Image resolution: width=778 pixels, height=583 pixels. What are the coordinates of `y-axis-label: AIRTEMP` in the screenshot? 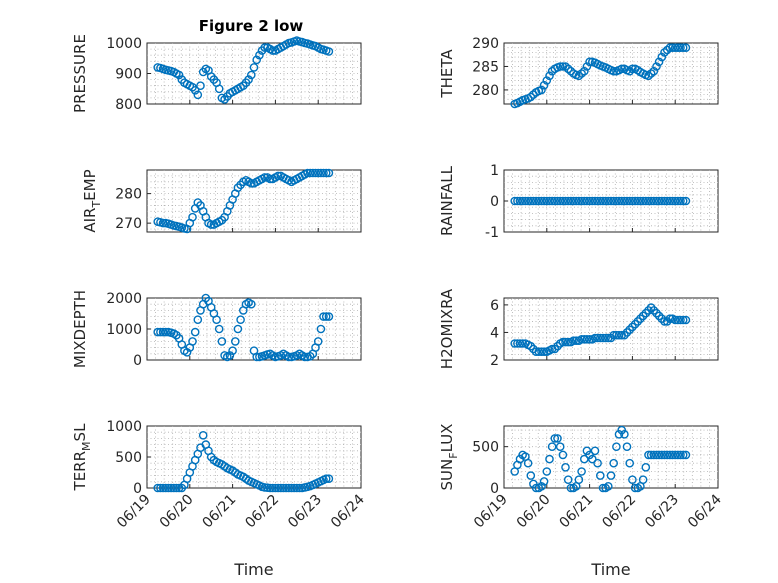 It's located at (92, 200).